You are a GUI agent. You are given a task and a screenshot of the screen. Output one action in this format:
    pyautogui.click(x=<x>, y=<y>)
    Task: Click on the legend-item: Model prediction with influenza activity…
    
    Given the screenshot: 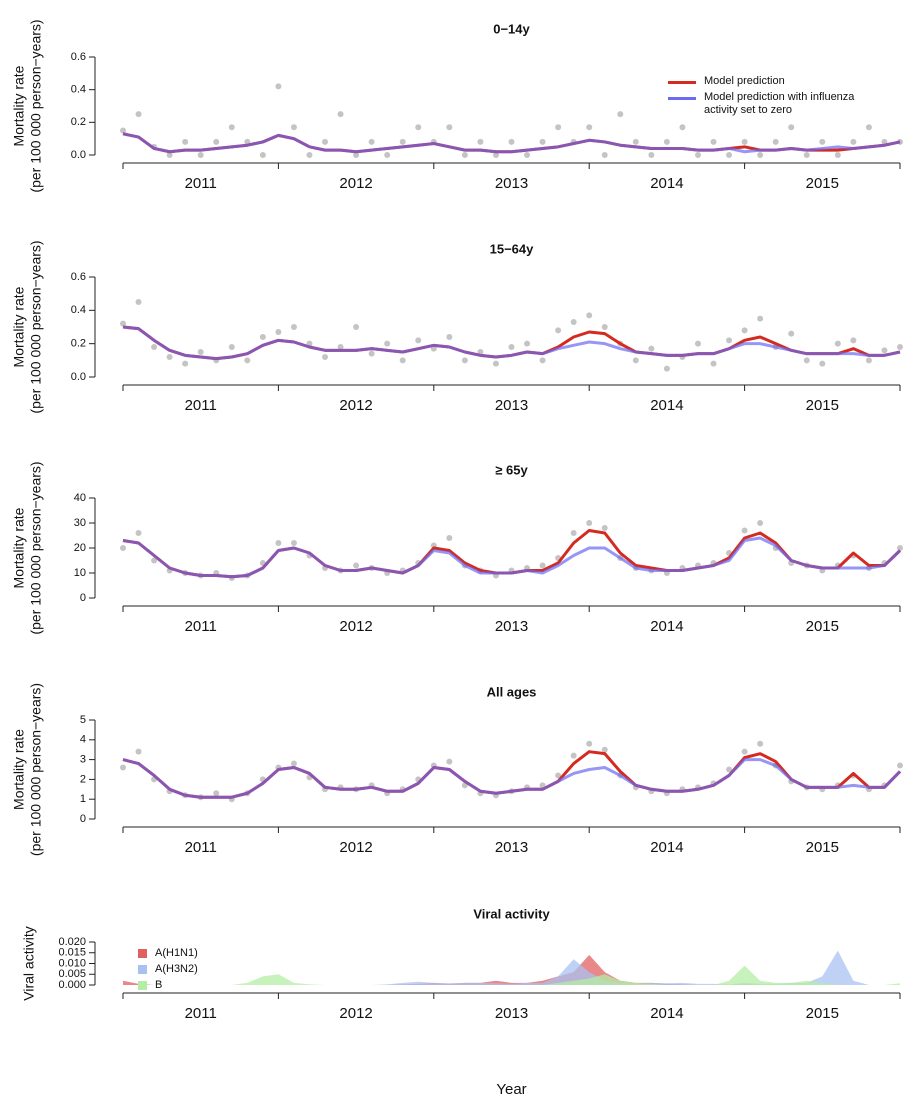 What is the action you would take?
    pyautogui.click(x=768, y=104)
    